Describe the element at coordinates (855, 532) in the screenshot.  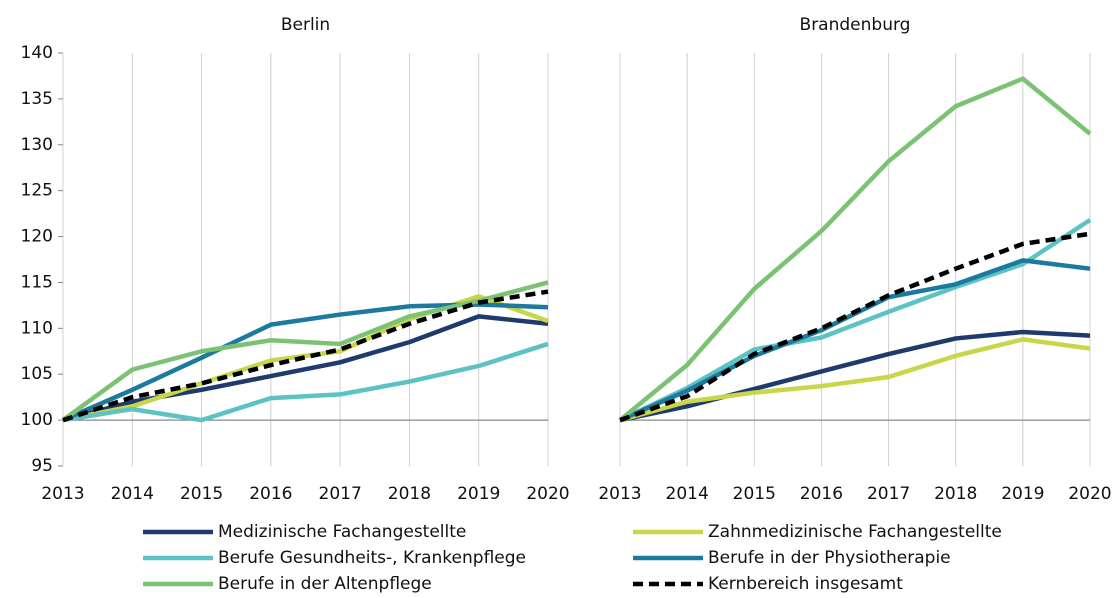
I see `legend-label: Zahnmedizinische Fachangestellte` at that location.